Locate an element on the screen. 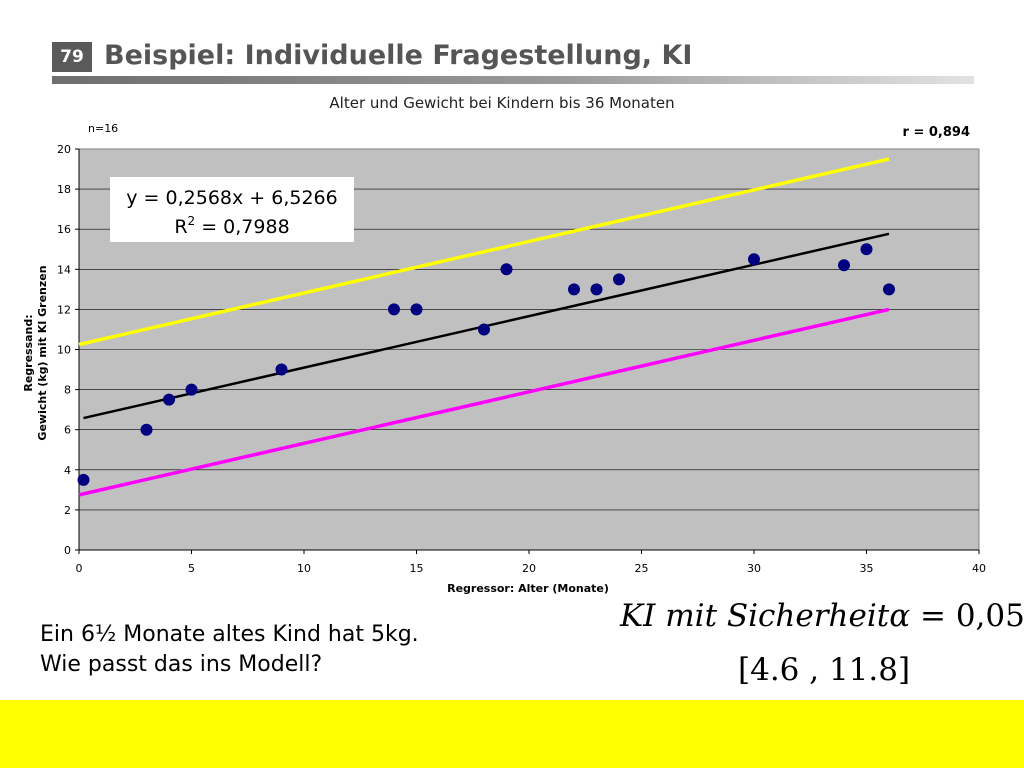 Image resolution: width=1024 pixels, height=768 pixels. y-tick-labels: 0 2 4 6 8 10 12 14 16 18 20 is located at coordinates (64, 350).